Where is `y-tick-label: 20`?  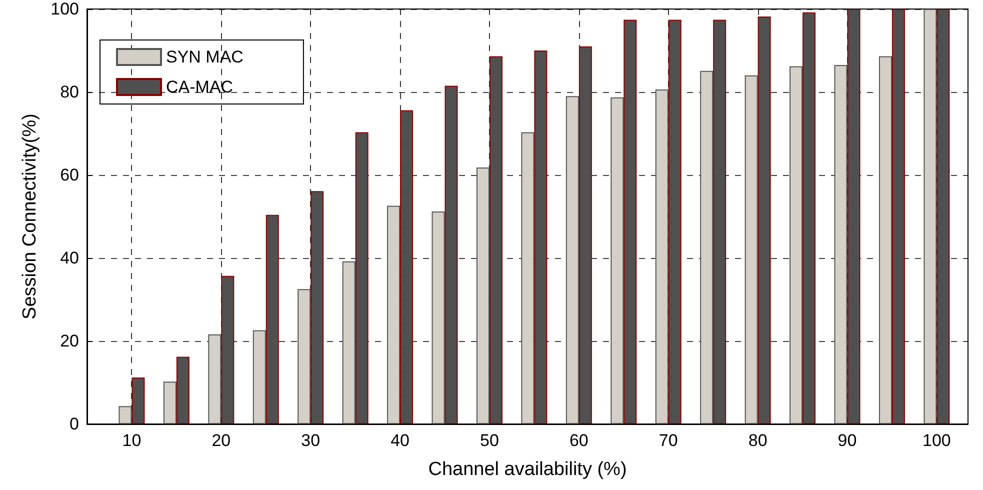
y-tick-label: 20 is located at coordinates (69, 341).